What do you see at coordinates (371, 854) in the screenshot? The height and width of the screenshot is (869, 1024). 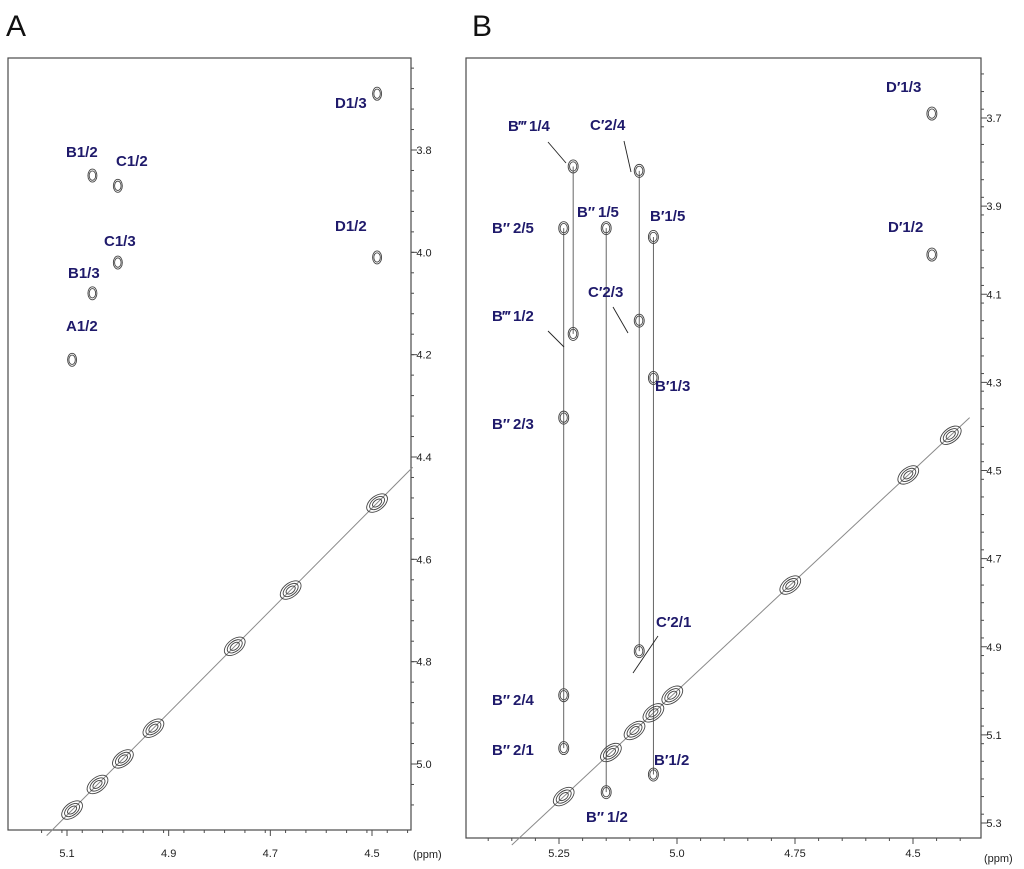 I see `x-tick-label: 4.5` at bounding box center [371, 854].